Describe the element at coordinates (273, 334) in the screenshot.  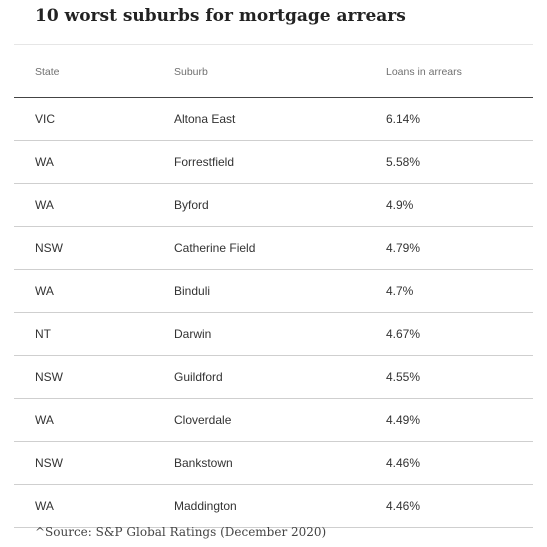
I see `table-row: NT Darwin 4.67%` at that location.